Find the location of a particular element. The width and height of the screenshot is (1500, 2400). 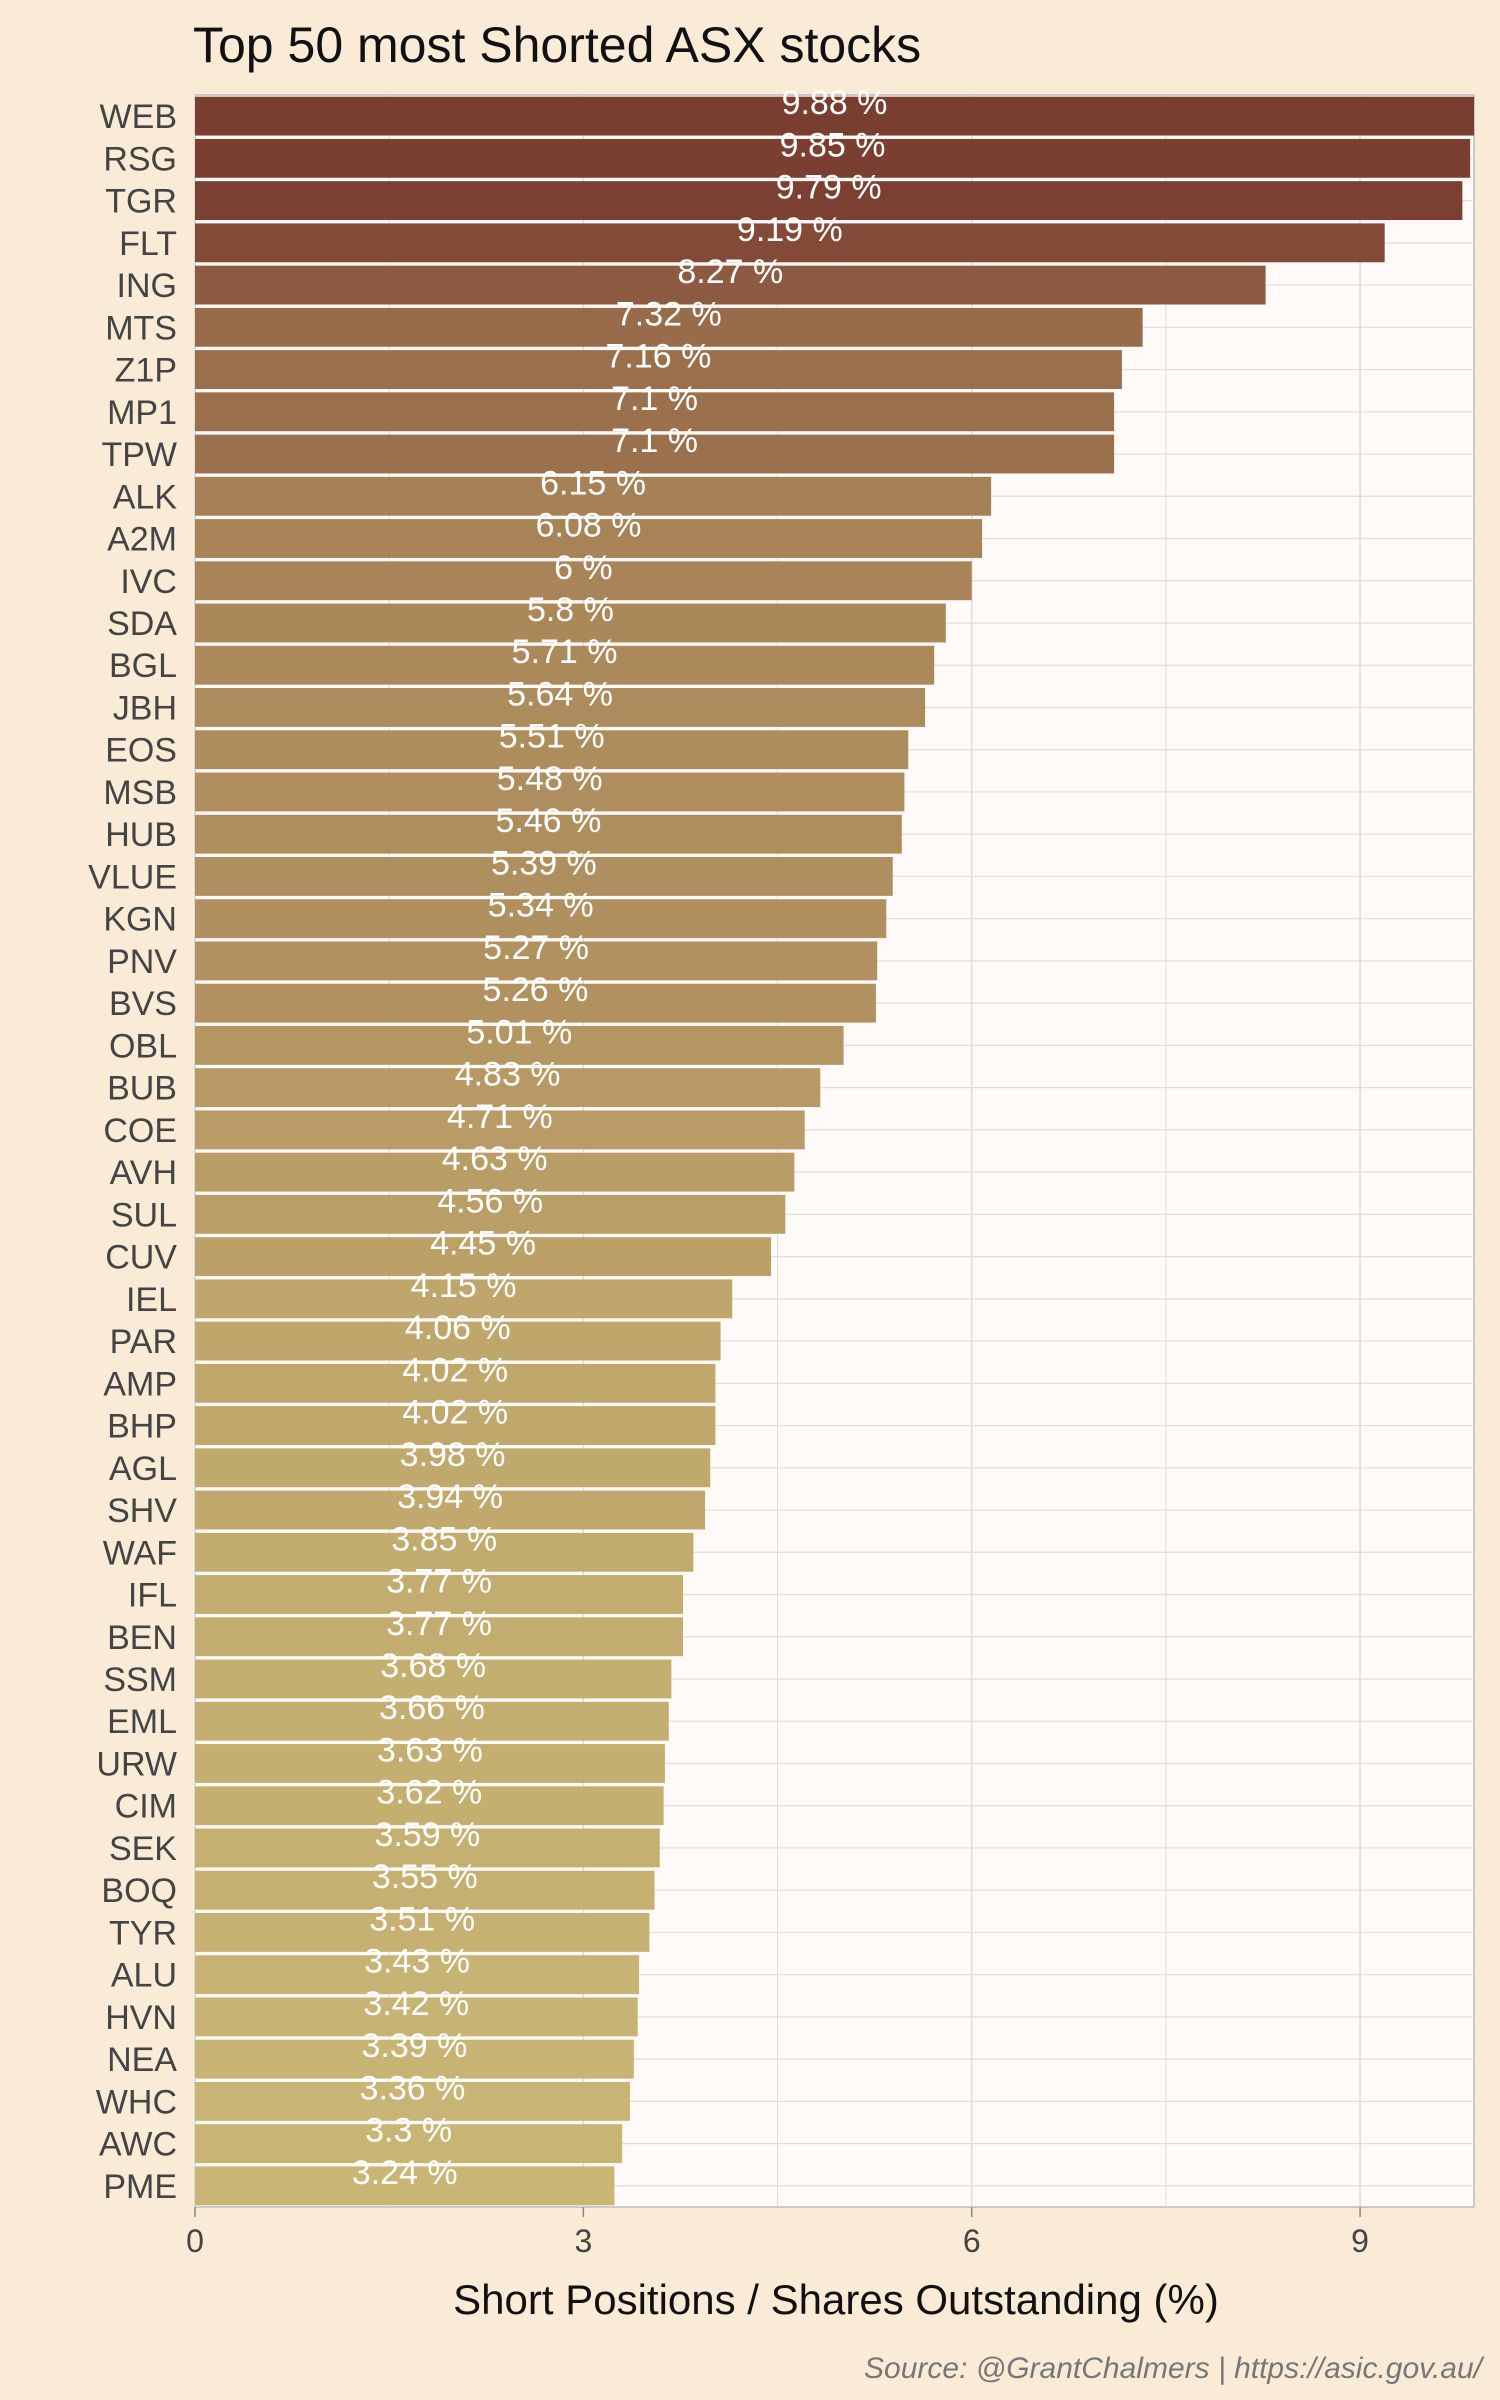

bar-msb is located at coordinates (550, 792).